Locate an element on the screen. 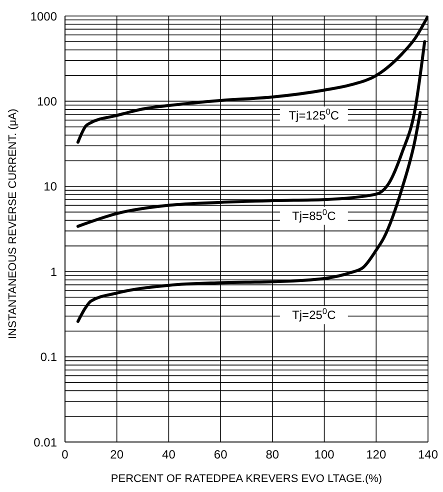 The height and width of the screenshot is (492, 443). x-tick-label: 120 is located at coordinates (376, 455).